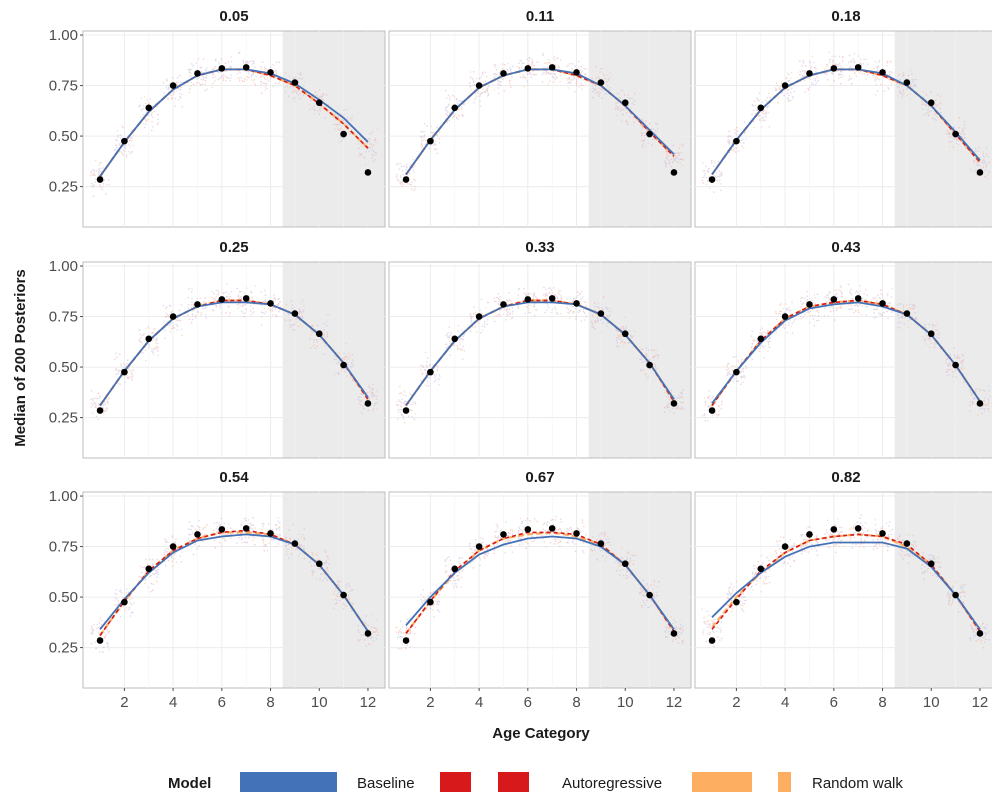 The height and width of the screenshot is (795, 992). I want to click on y-tick-label: 1.00, so click(63, 496).